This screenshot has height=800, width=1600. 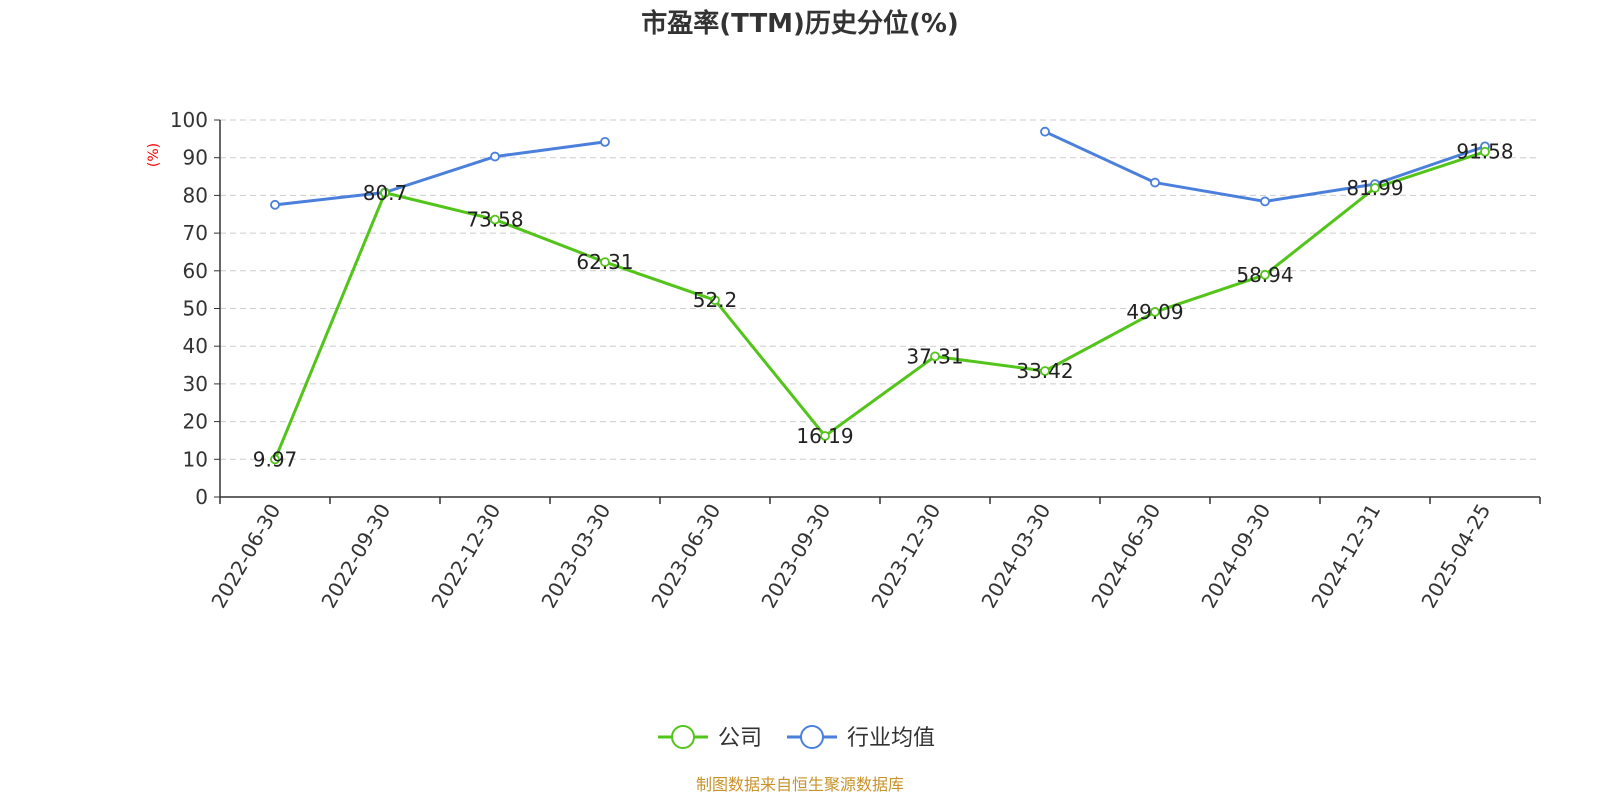 I want to click on data-label: 62.31, so click(x=604, y=262).